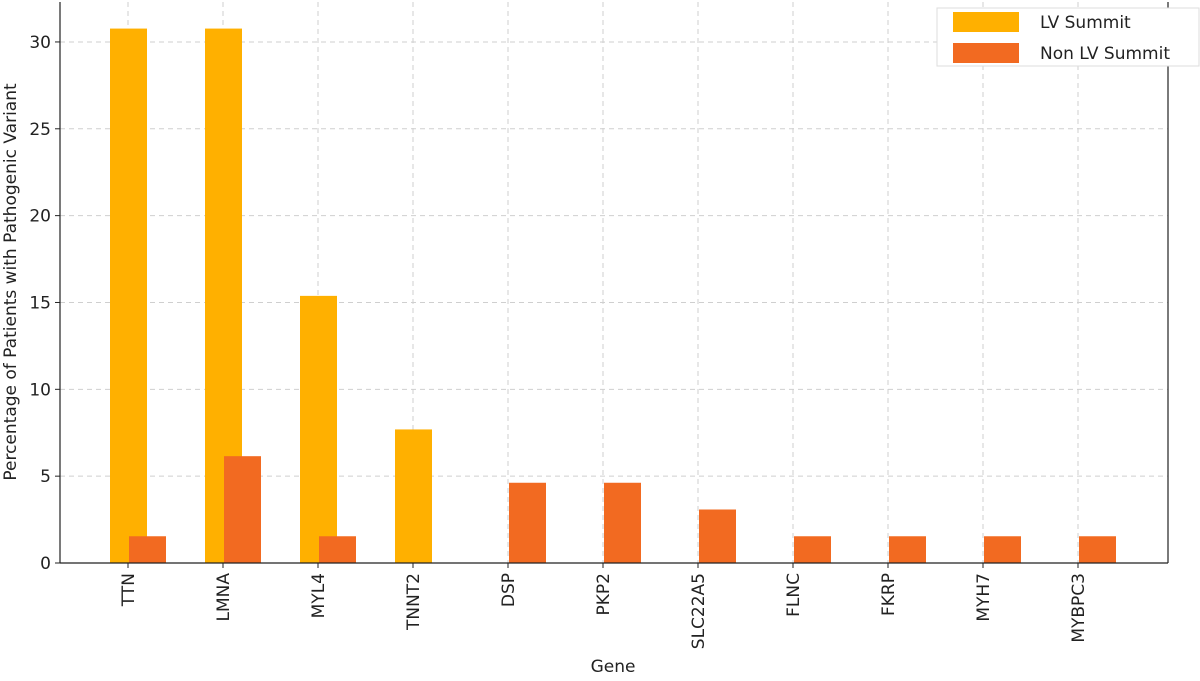  Describe the element at coordinates (224, 597) in the screenshot. I see `x-tick-label: LMNA` at that location.